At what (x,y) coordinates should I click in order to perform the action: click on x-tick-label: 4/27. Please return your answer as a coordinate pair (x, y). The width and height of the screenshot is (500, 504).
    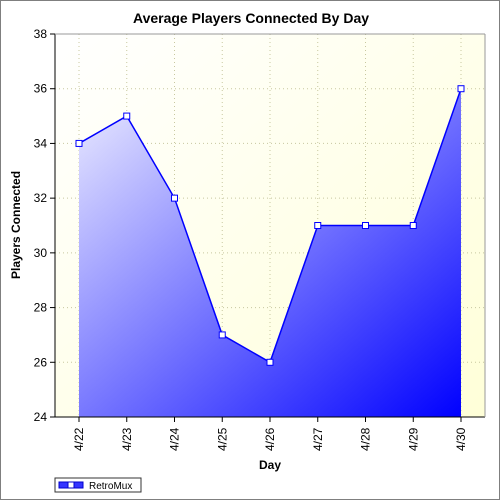
    Looking at the image, I should click on (318, 439).